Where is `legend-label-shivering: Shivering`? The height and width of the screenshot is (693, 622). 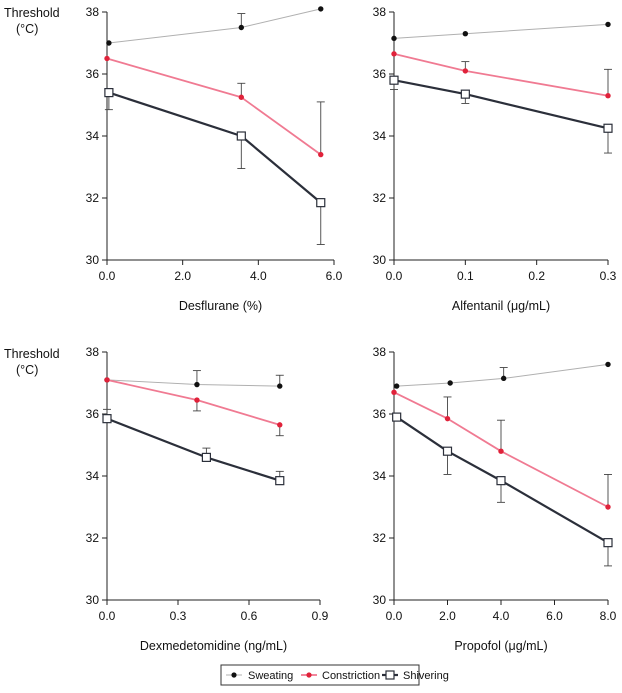
legend-label-shivering: Shivering is located at coordinates (426, 676).